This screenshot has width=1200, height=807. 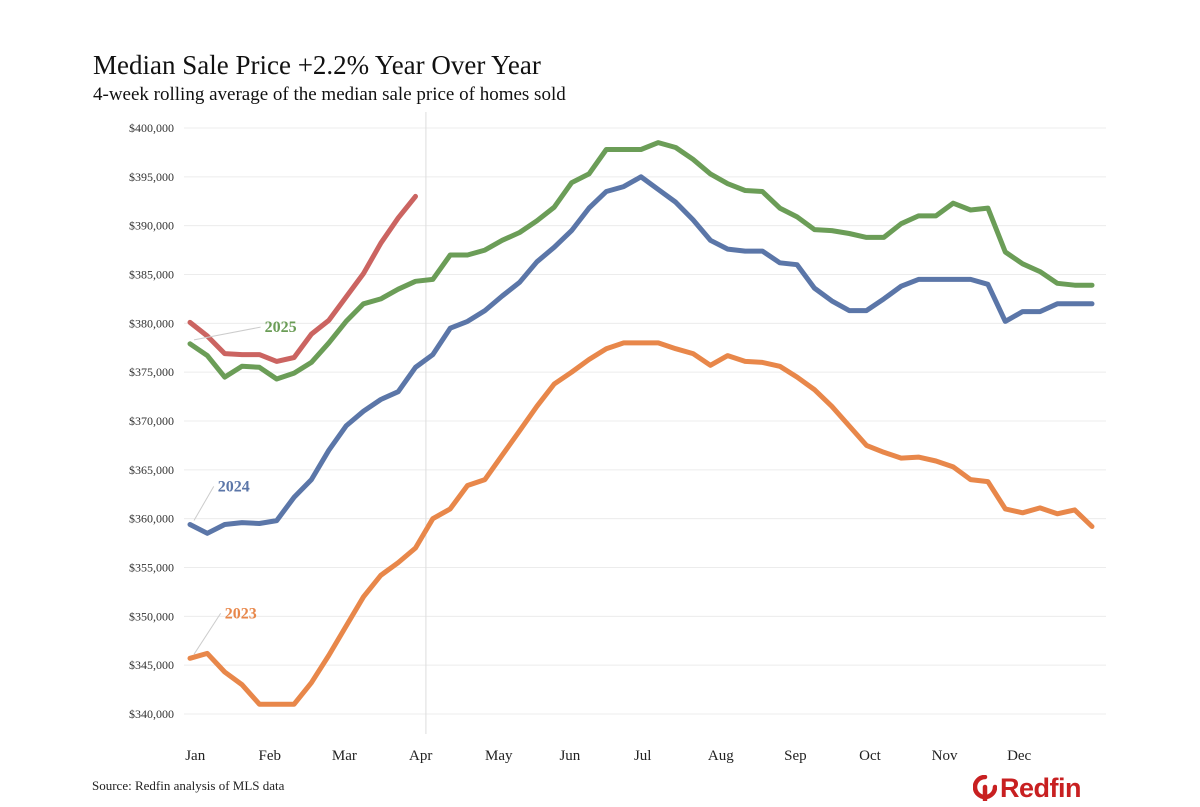 What do you see at coordinates (151, 665) in the screenshot?
I see `y-tick-label: $345,000` at bounding box center [151, 665].